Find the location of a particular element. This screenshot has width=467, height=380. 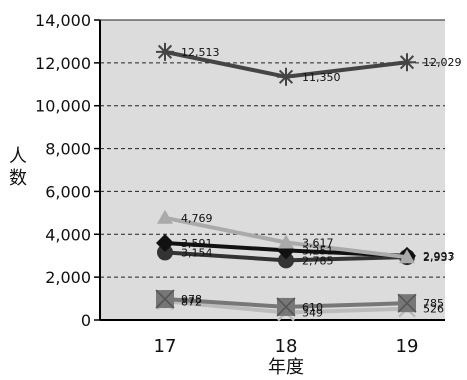

data-label: 3,591 is located at coordinates (197, 243).